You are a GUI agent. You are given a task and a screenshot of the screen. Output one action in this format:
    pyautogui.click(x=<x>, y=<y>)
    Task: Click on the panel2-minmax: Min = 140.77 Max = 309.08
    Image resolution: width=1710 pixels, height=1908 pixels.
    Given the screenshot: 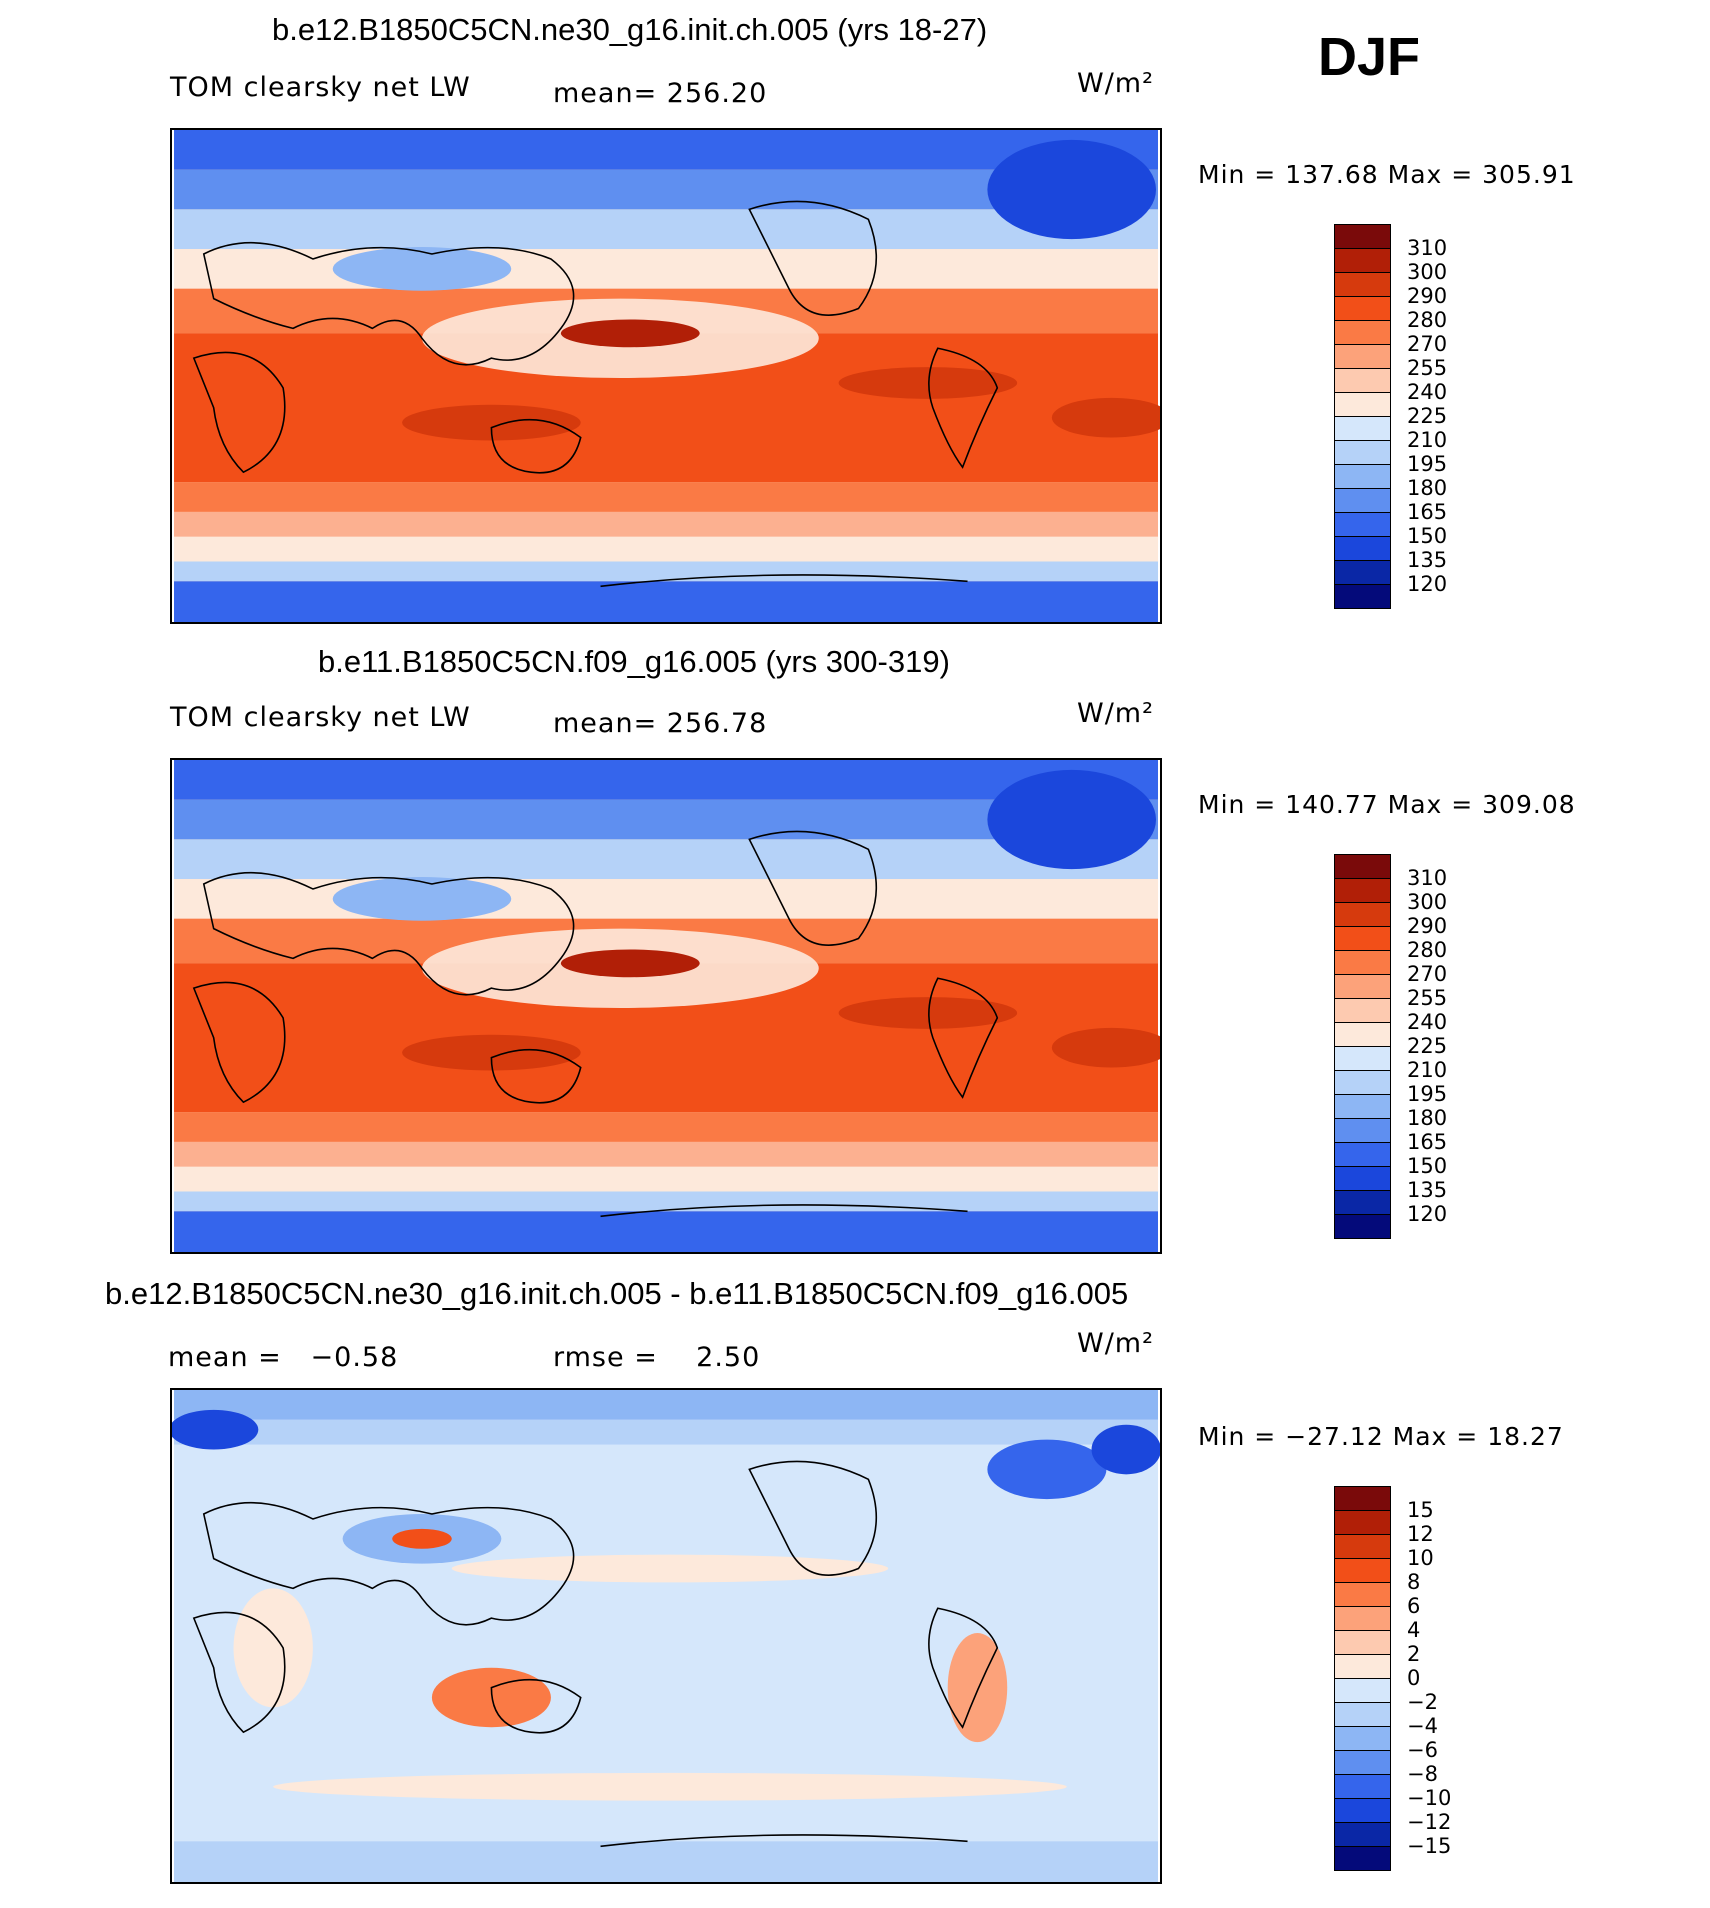 What is the action you would take?
    pyautogui.click(x=1387, y=804)
    